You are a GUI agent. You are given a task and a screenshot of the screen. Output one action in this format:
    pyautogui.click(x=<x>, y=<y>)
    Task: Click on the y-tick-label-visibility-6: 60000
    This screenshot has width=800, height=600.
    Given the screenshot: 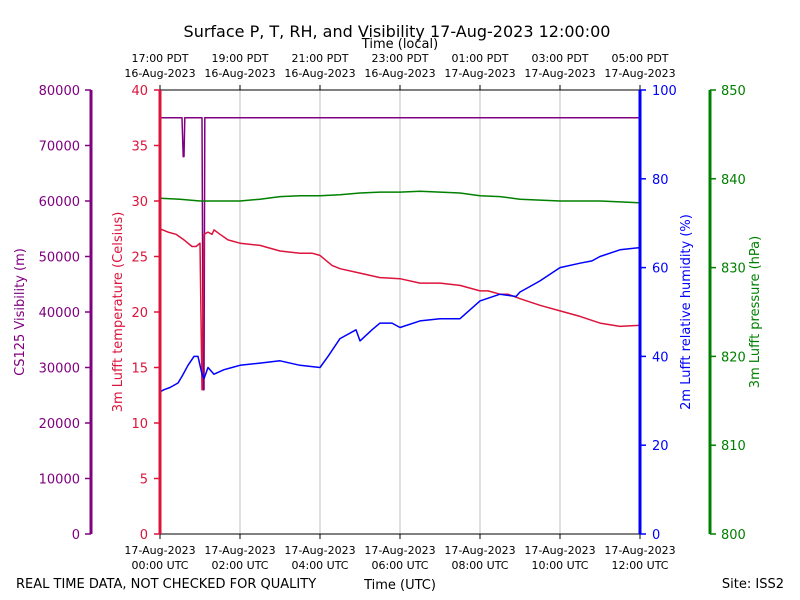 What is the action you would take?
    pyautogui.click(x=59, y=202)
    